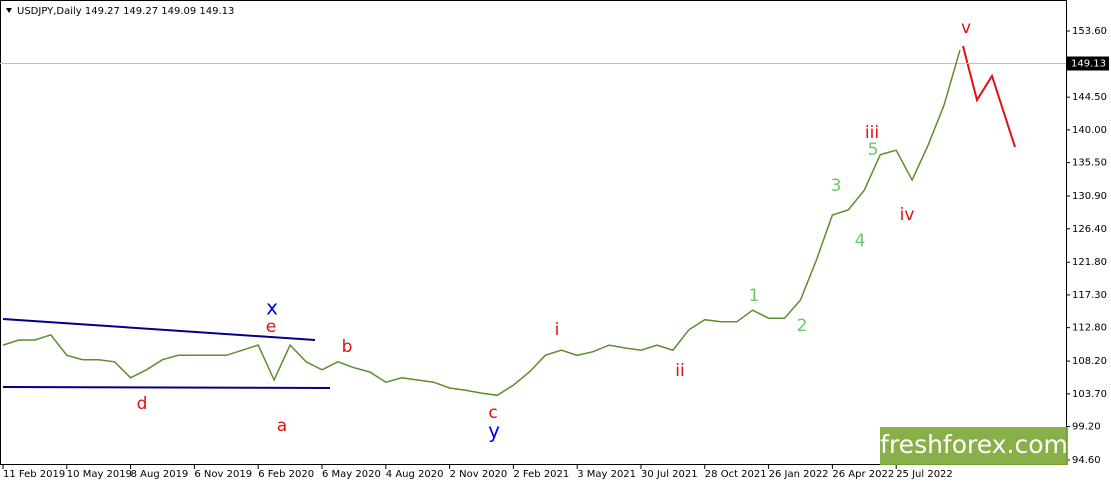 This screenshot has width=1111, height=488. I want to click on x-tick-label: 30 Jul 2021, so click(669, 474).